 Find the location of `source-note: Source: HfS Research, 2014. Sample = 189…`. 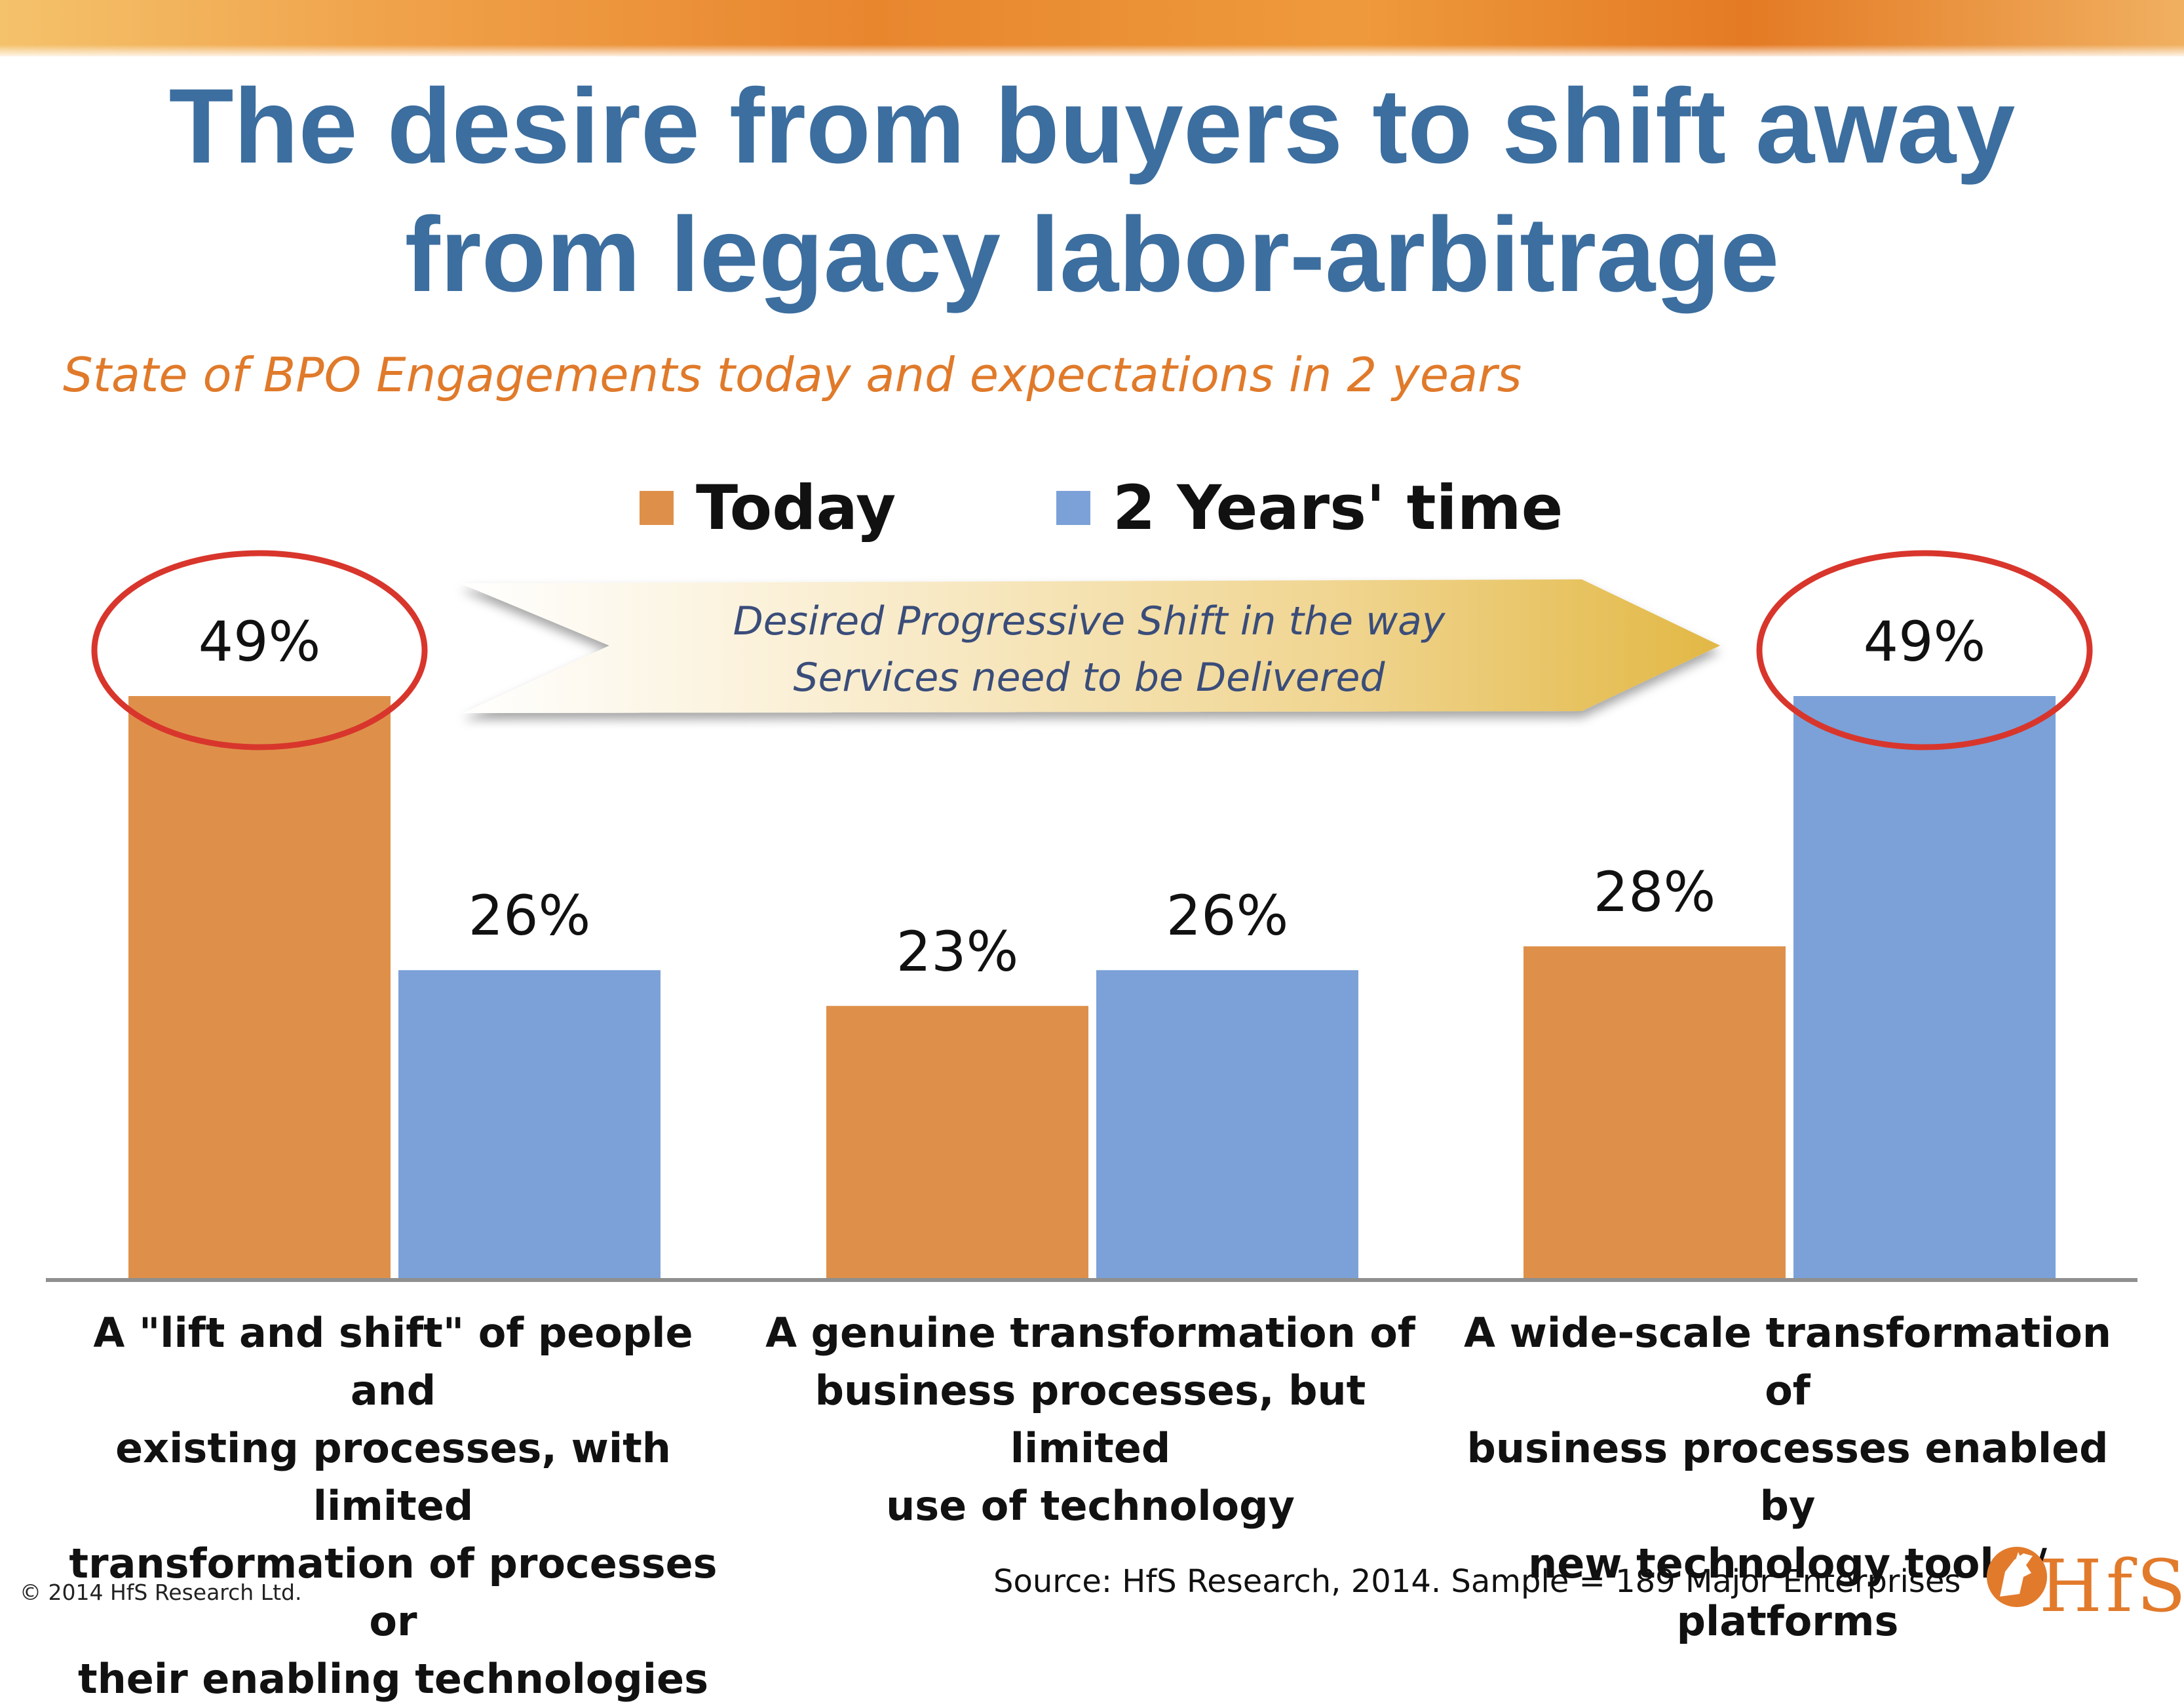

source-note: Source: HfS Research, 2014. Sample = 189… is located at coordinates (1477, 1581).